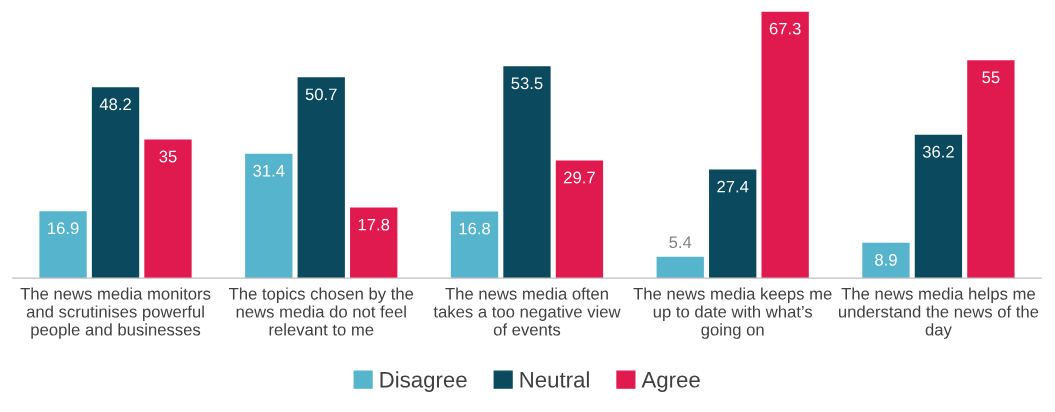 The height and width of the screenshot is (412, 1055). What do you see at coordinates (554, 379) in the screenshot?
I see `legend-label: Neutral` at bounding box center [554, 379].